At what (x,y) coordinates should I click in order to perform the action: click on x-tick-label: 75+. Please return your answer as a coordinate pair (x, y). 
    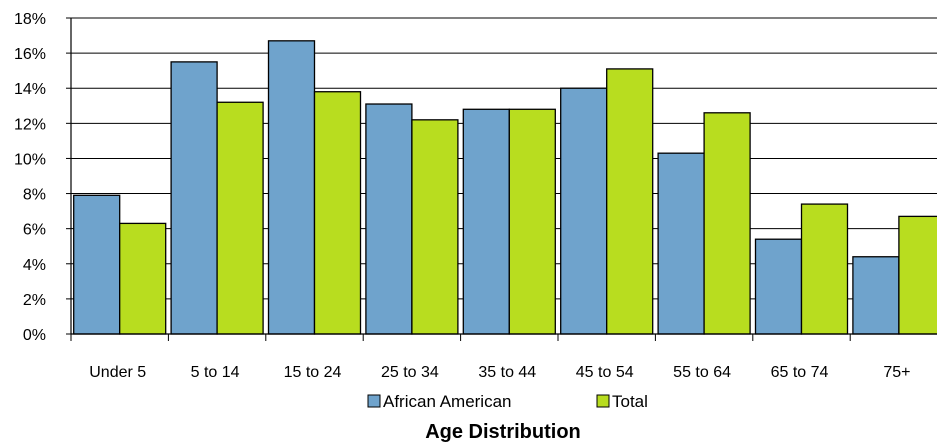
    Looking at the image, I should click on (896, 372).